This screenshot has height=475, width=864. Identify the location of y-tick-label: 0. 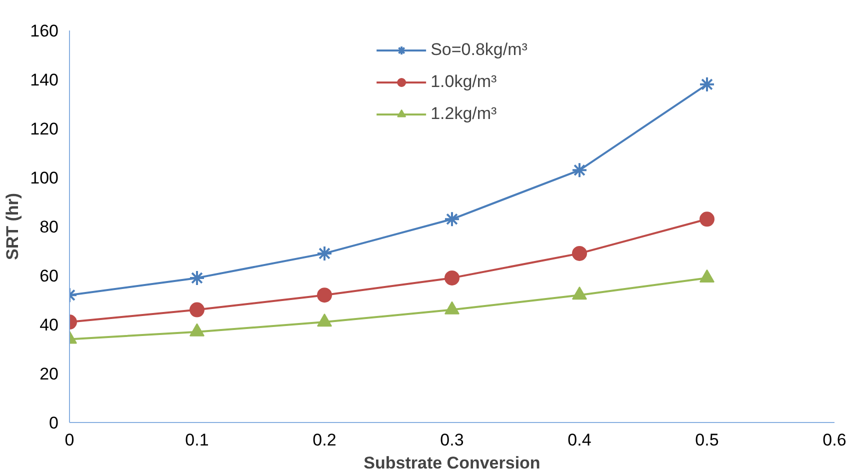
(54, 423).